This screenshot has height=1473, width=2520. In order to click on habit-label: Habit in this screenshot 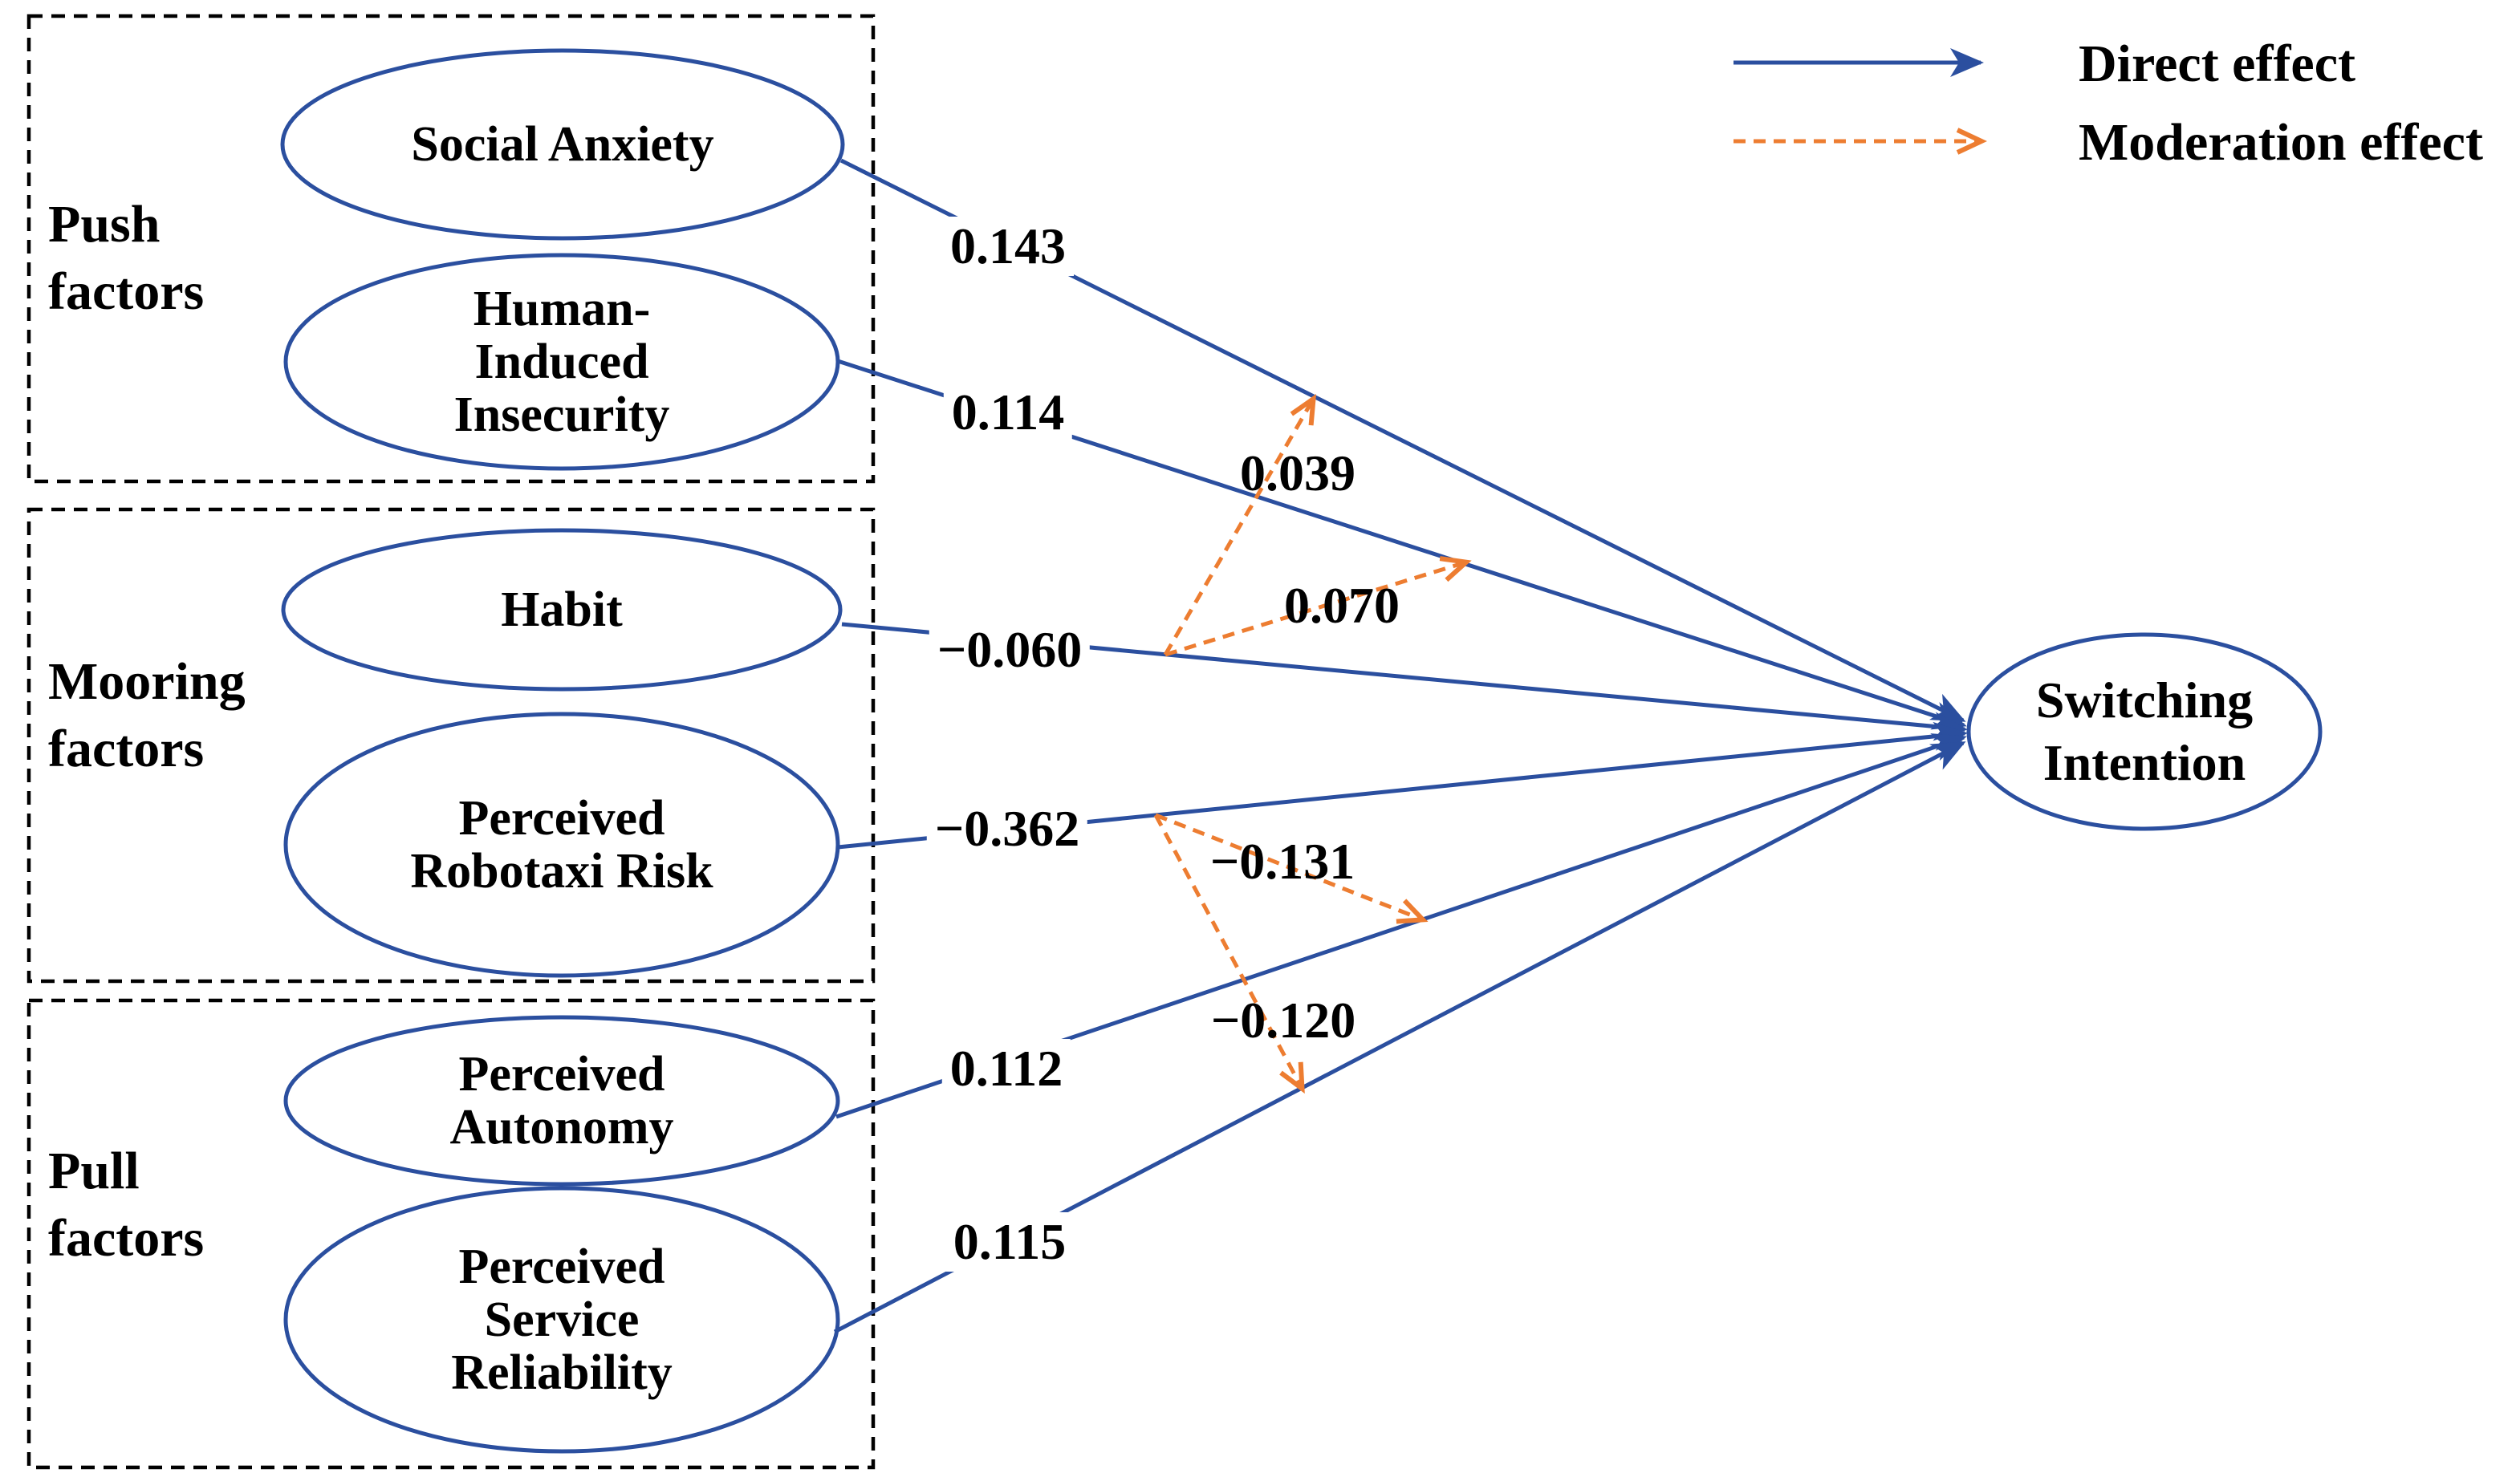, I will do `click(562, 609)`.